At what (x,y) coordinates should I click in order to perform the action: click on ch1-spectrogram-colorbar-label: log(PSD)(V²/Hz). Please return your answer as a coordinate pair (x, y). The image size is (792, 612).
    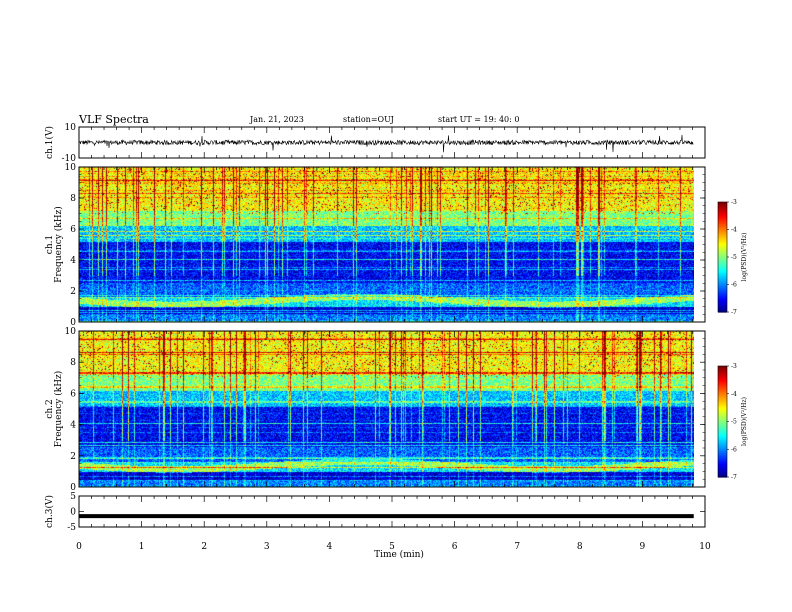
    Looking at the image, I should click on (744, 257).